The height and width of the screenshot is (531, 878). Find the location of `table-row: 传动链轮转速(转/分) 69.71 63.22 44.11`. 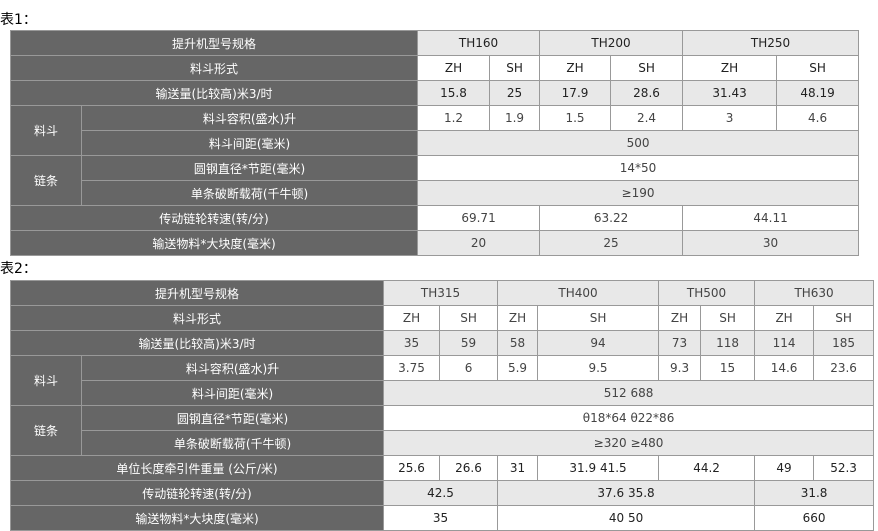

table-row: 传动链轮转速(转/分) 69.71 63.22 44.11 is located at coordinates (434, 218).